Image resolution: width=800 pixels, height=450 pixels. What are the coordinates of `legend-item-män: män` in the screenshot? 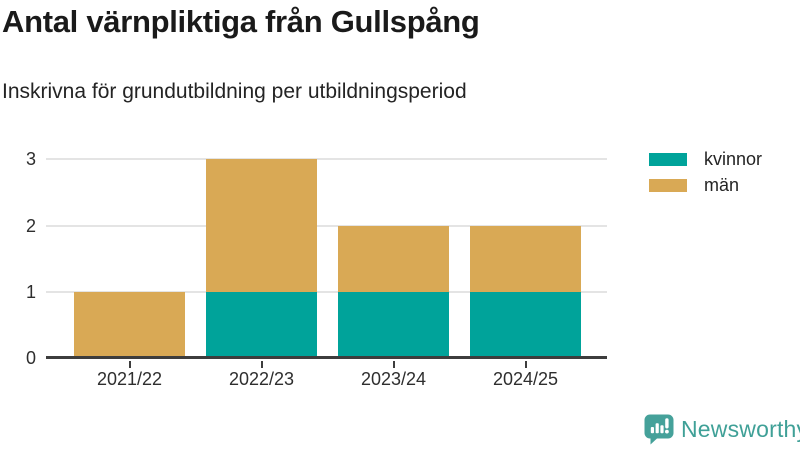 It's located at (705, 185).